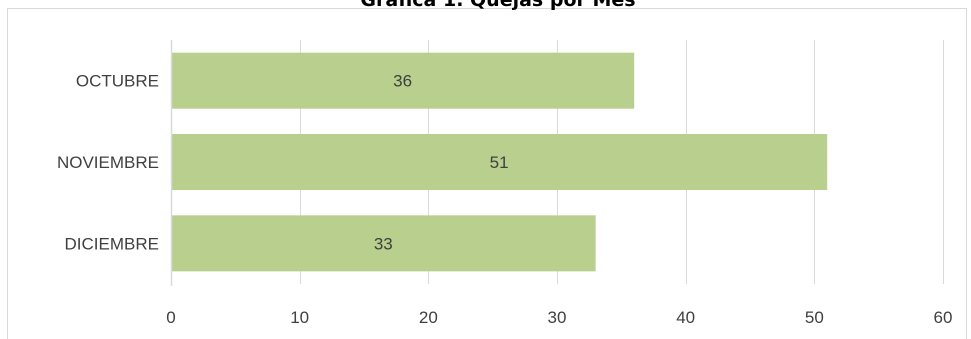 The image size is (971, 339). What do you see at coordinates (685, 317) in the screenshot?
I see `x-tick-label: 40` at bounding box center [685, 317].